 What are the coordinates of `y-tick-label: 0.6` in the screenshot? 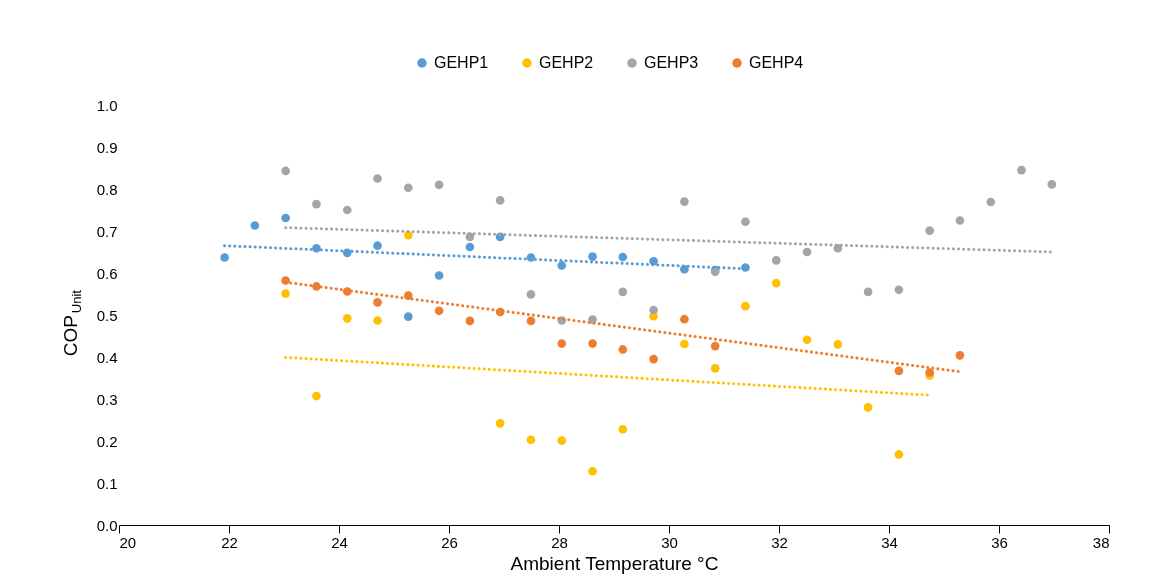 It's located at (107, 273).